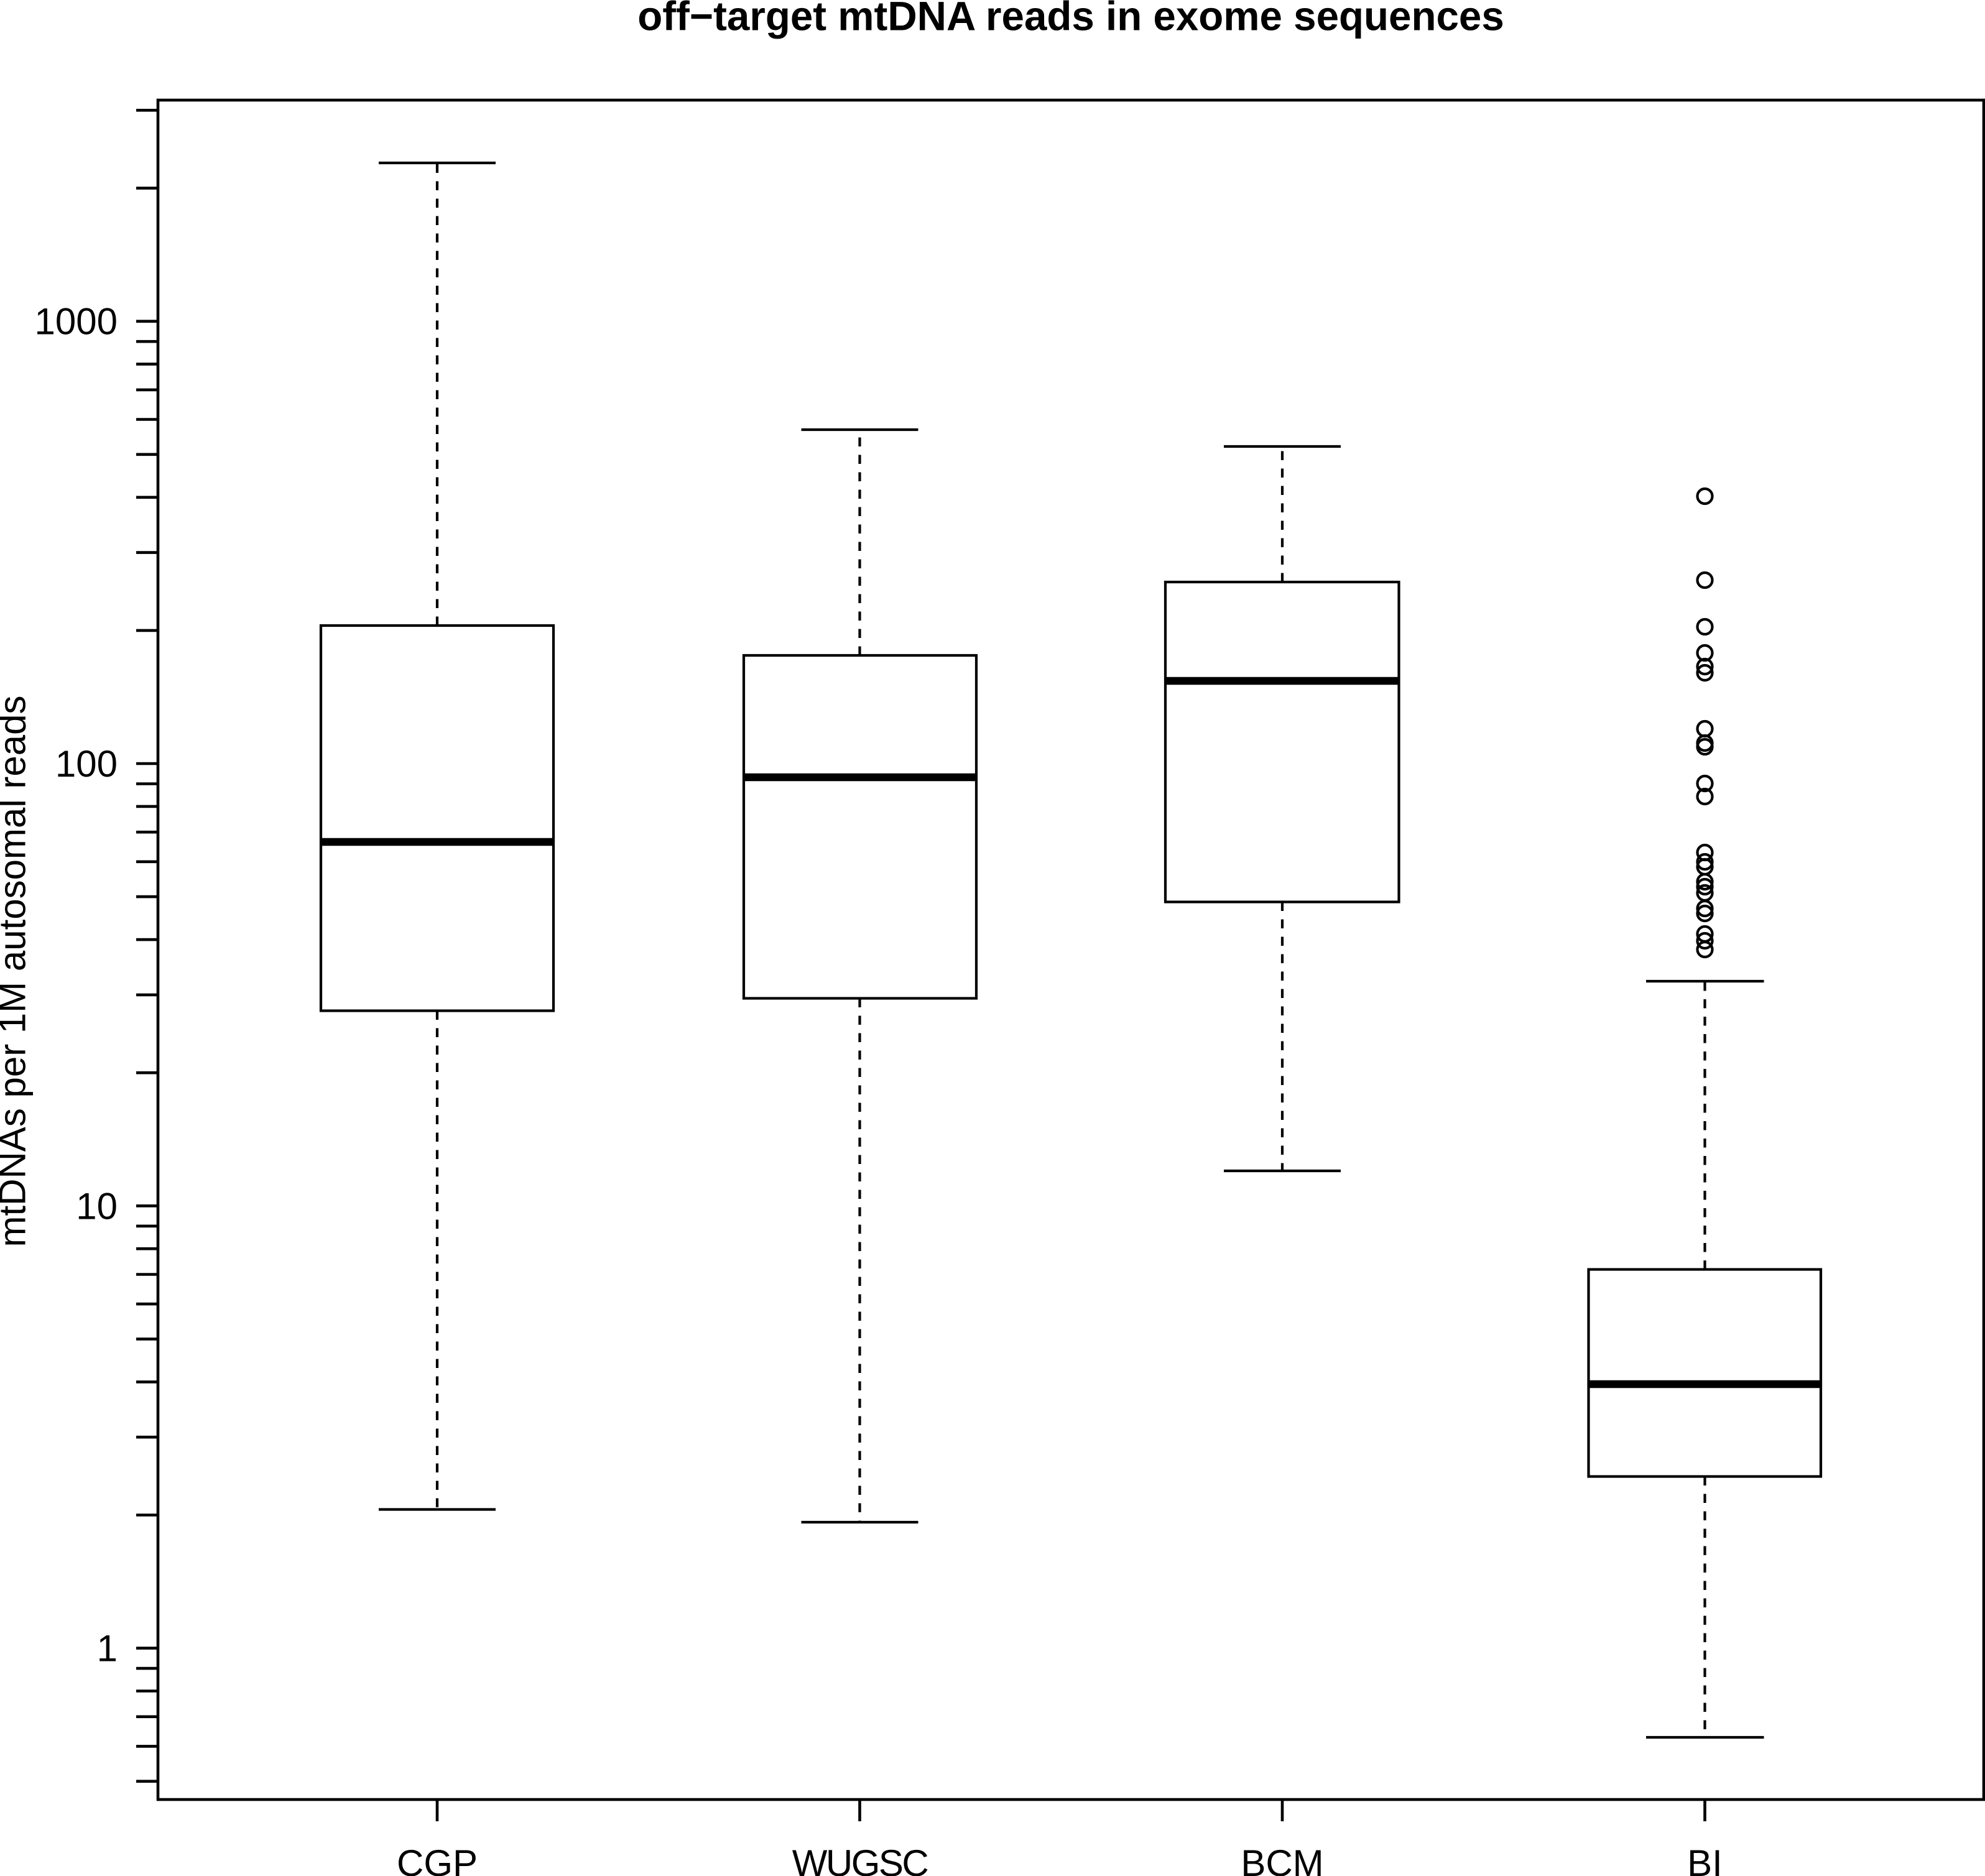  Describe the element at coordinates (437, 1859) in the screenshot. I see `svg-text: CGP` at that location.